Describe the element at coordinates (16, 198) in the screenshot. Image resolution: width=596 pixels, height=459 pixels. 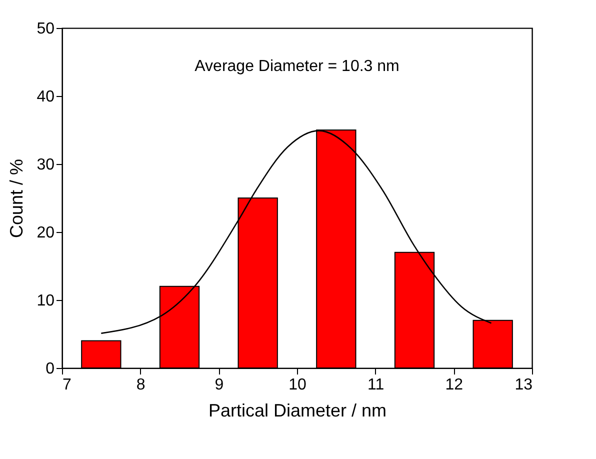
I see `y-axis-title: Count / %` at that location.